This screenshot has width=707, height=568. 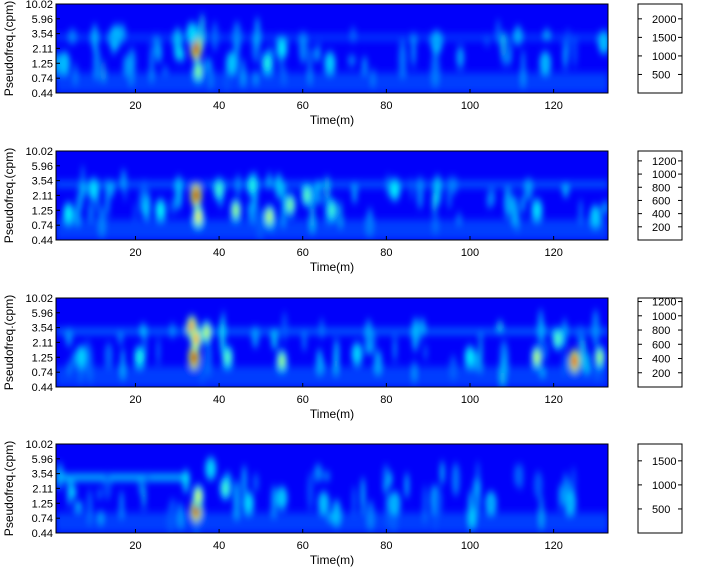 I want to click on colorbar-tick-label: 1000, so click(x=664, y=175).